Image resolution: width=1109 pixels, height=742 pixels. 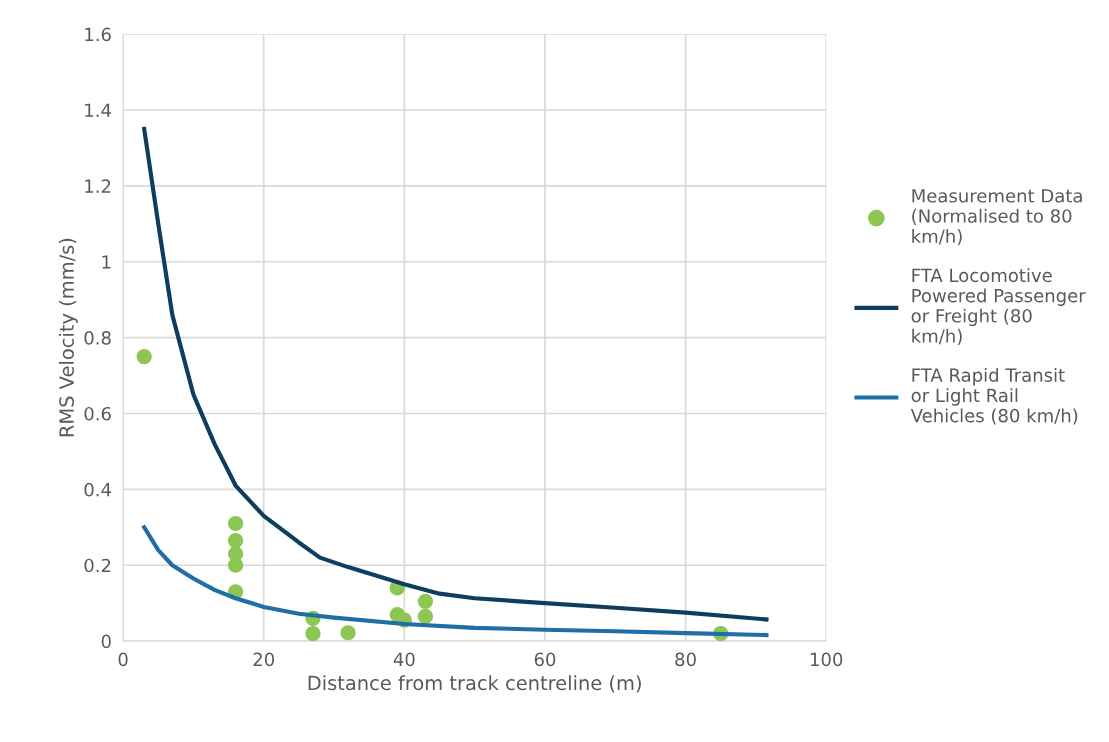 I want to click on line-series, so click(x=455, y=581).